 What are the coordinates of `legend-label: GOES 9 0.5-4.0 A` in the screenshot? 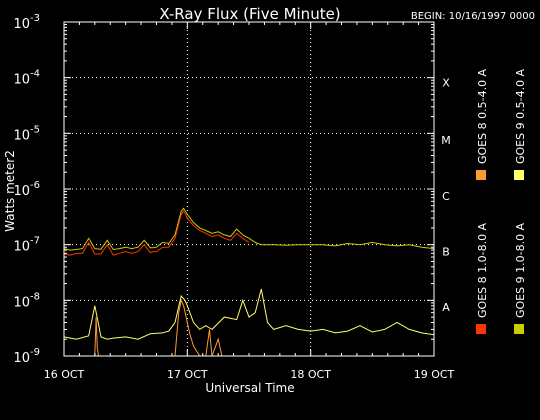 It's located at (520, 116).